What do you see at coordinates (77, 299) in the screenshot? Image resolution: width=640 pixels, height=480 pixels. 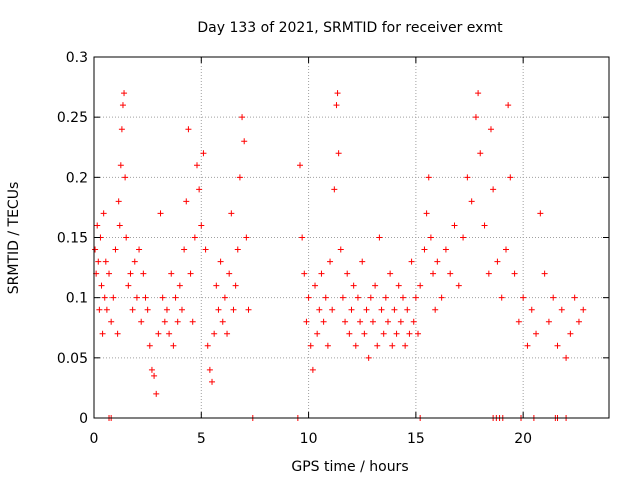 I see `y-tick-label: 0.1` at bounding box center [77, 299].